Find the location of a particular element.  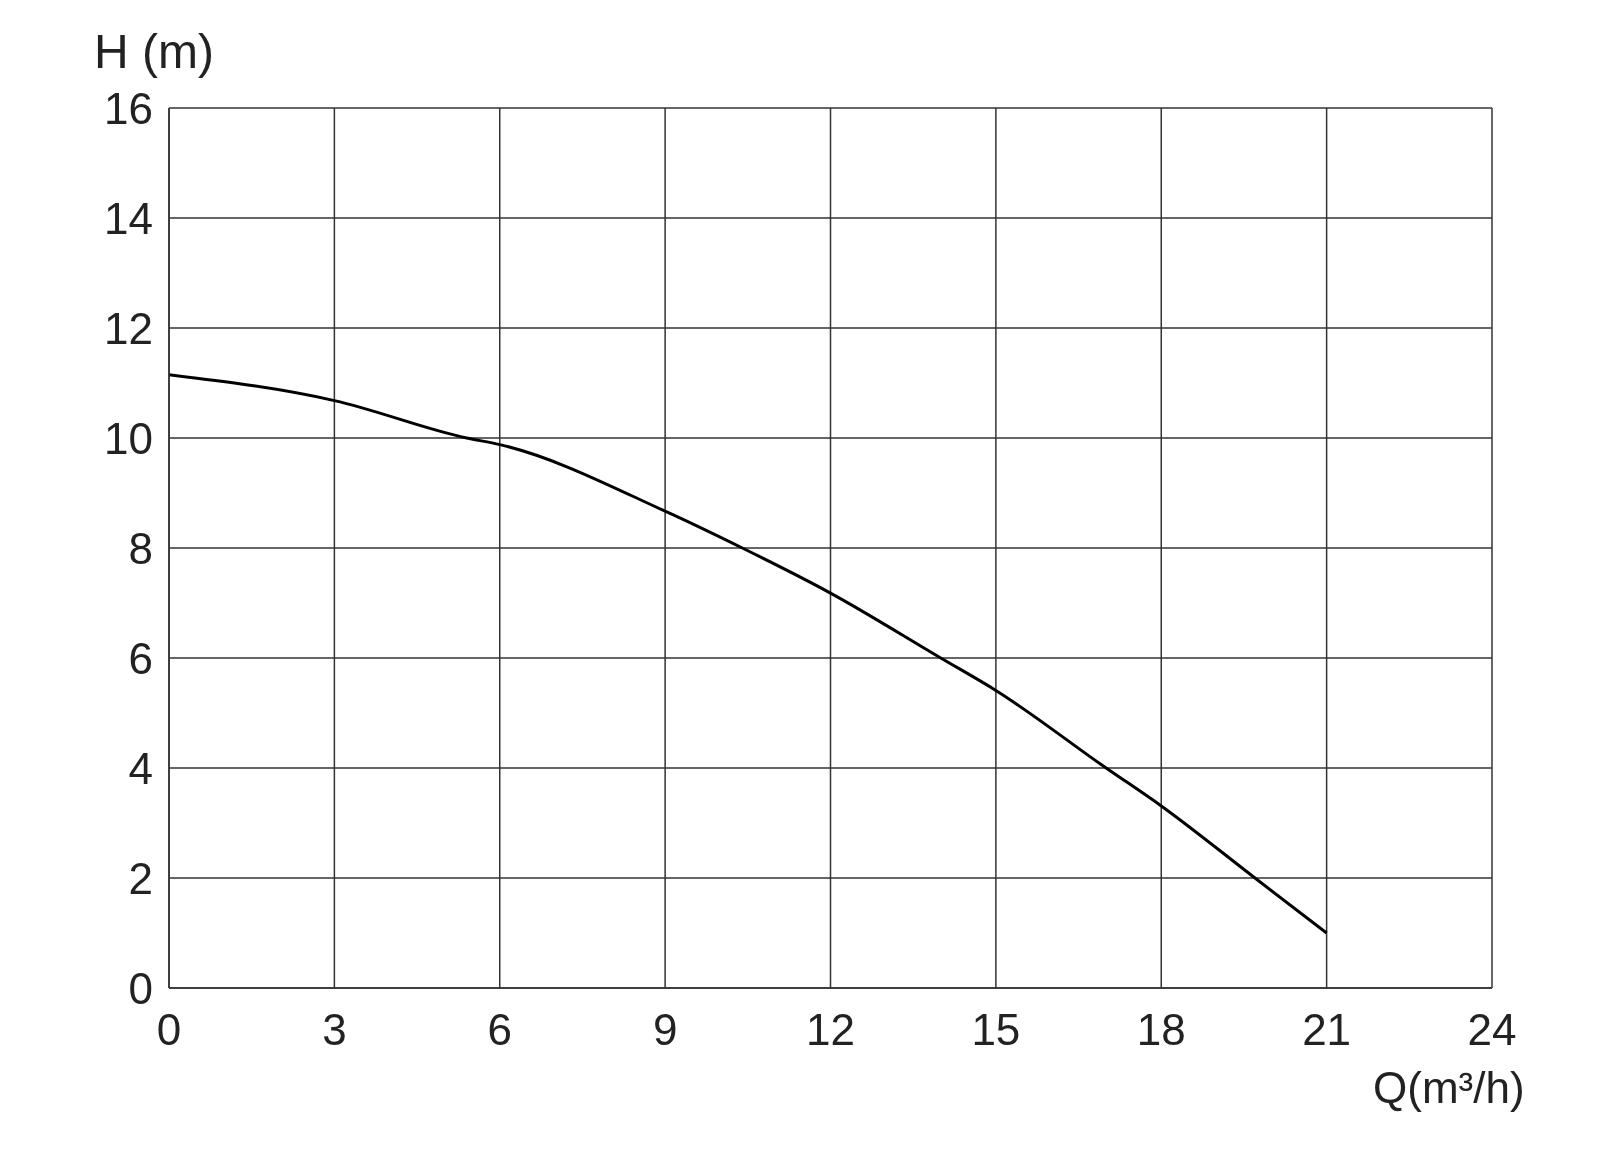

y-tick-label: 12 is located at coordinates (128, 328).